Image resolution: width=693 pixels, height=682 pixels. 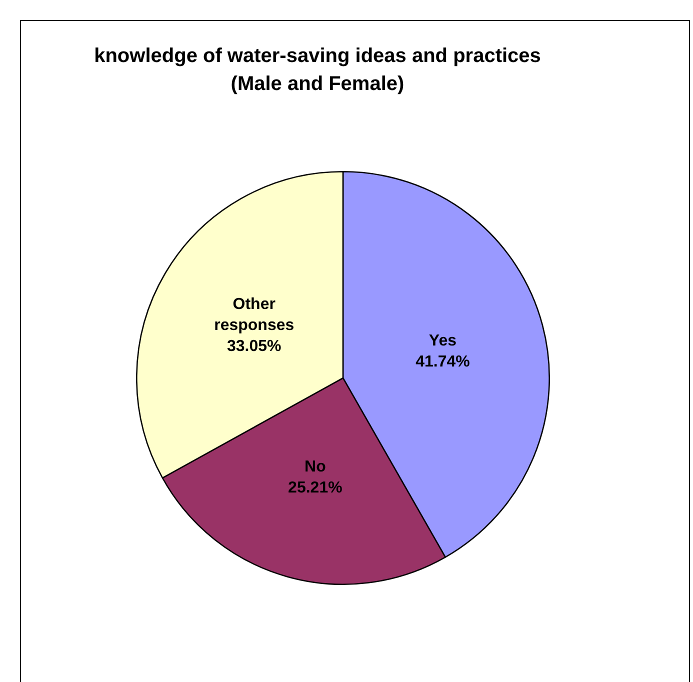 I want to click on data-label: 25.21%, so click(x=315, y=487).